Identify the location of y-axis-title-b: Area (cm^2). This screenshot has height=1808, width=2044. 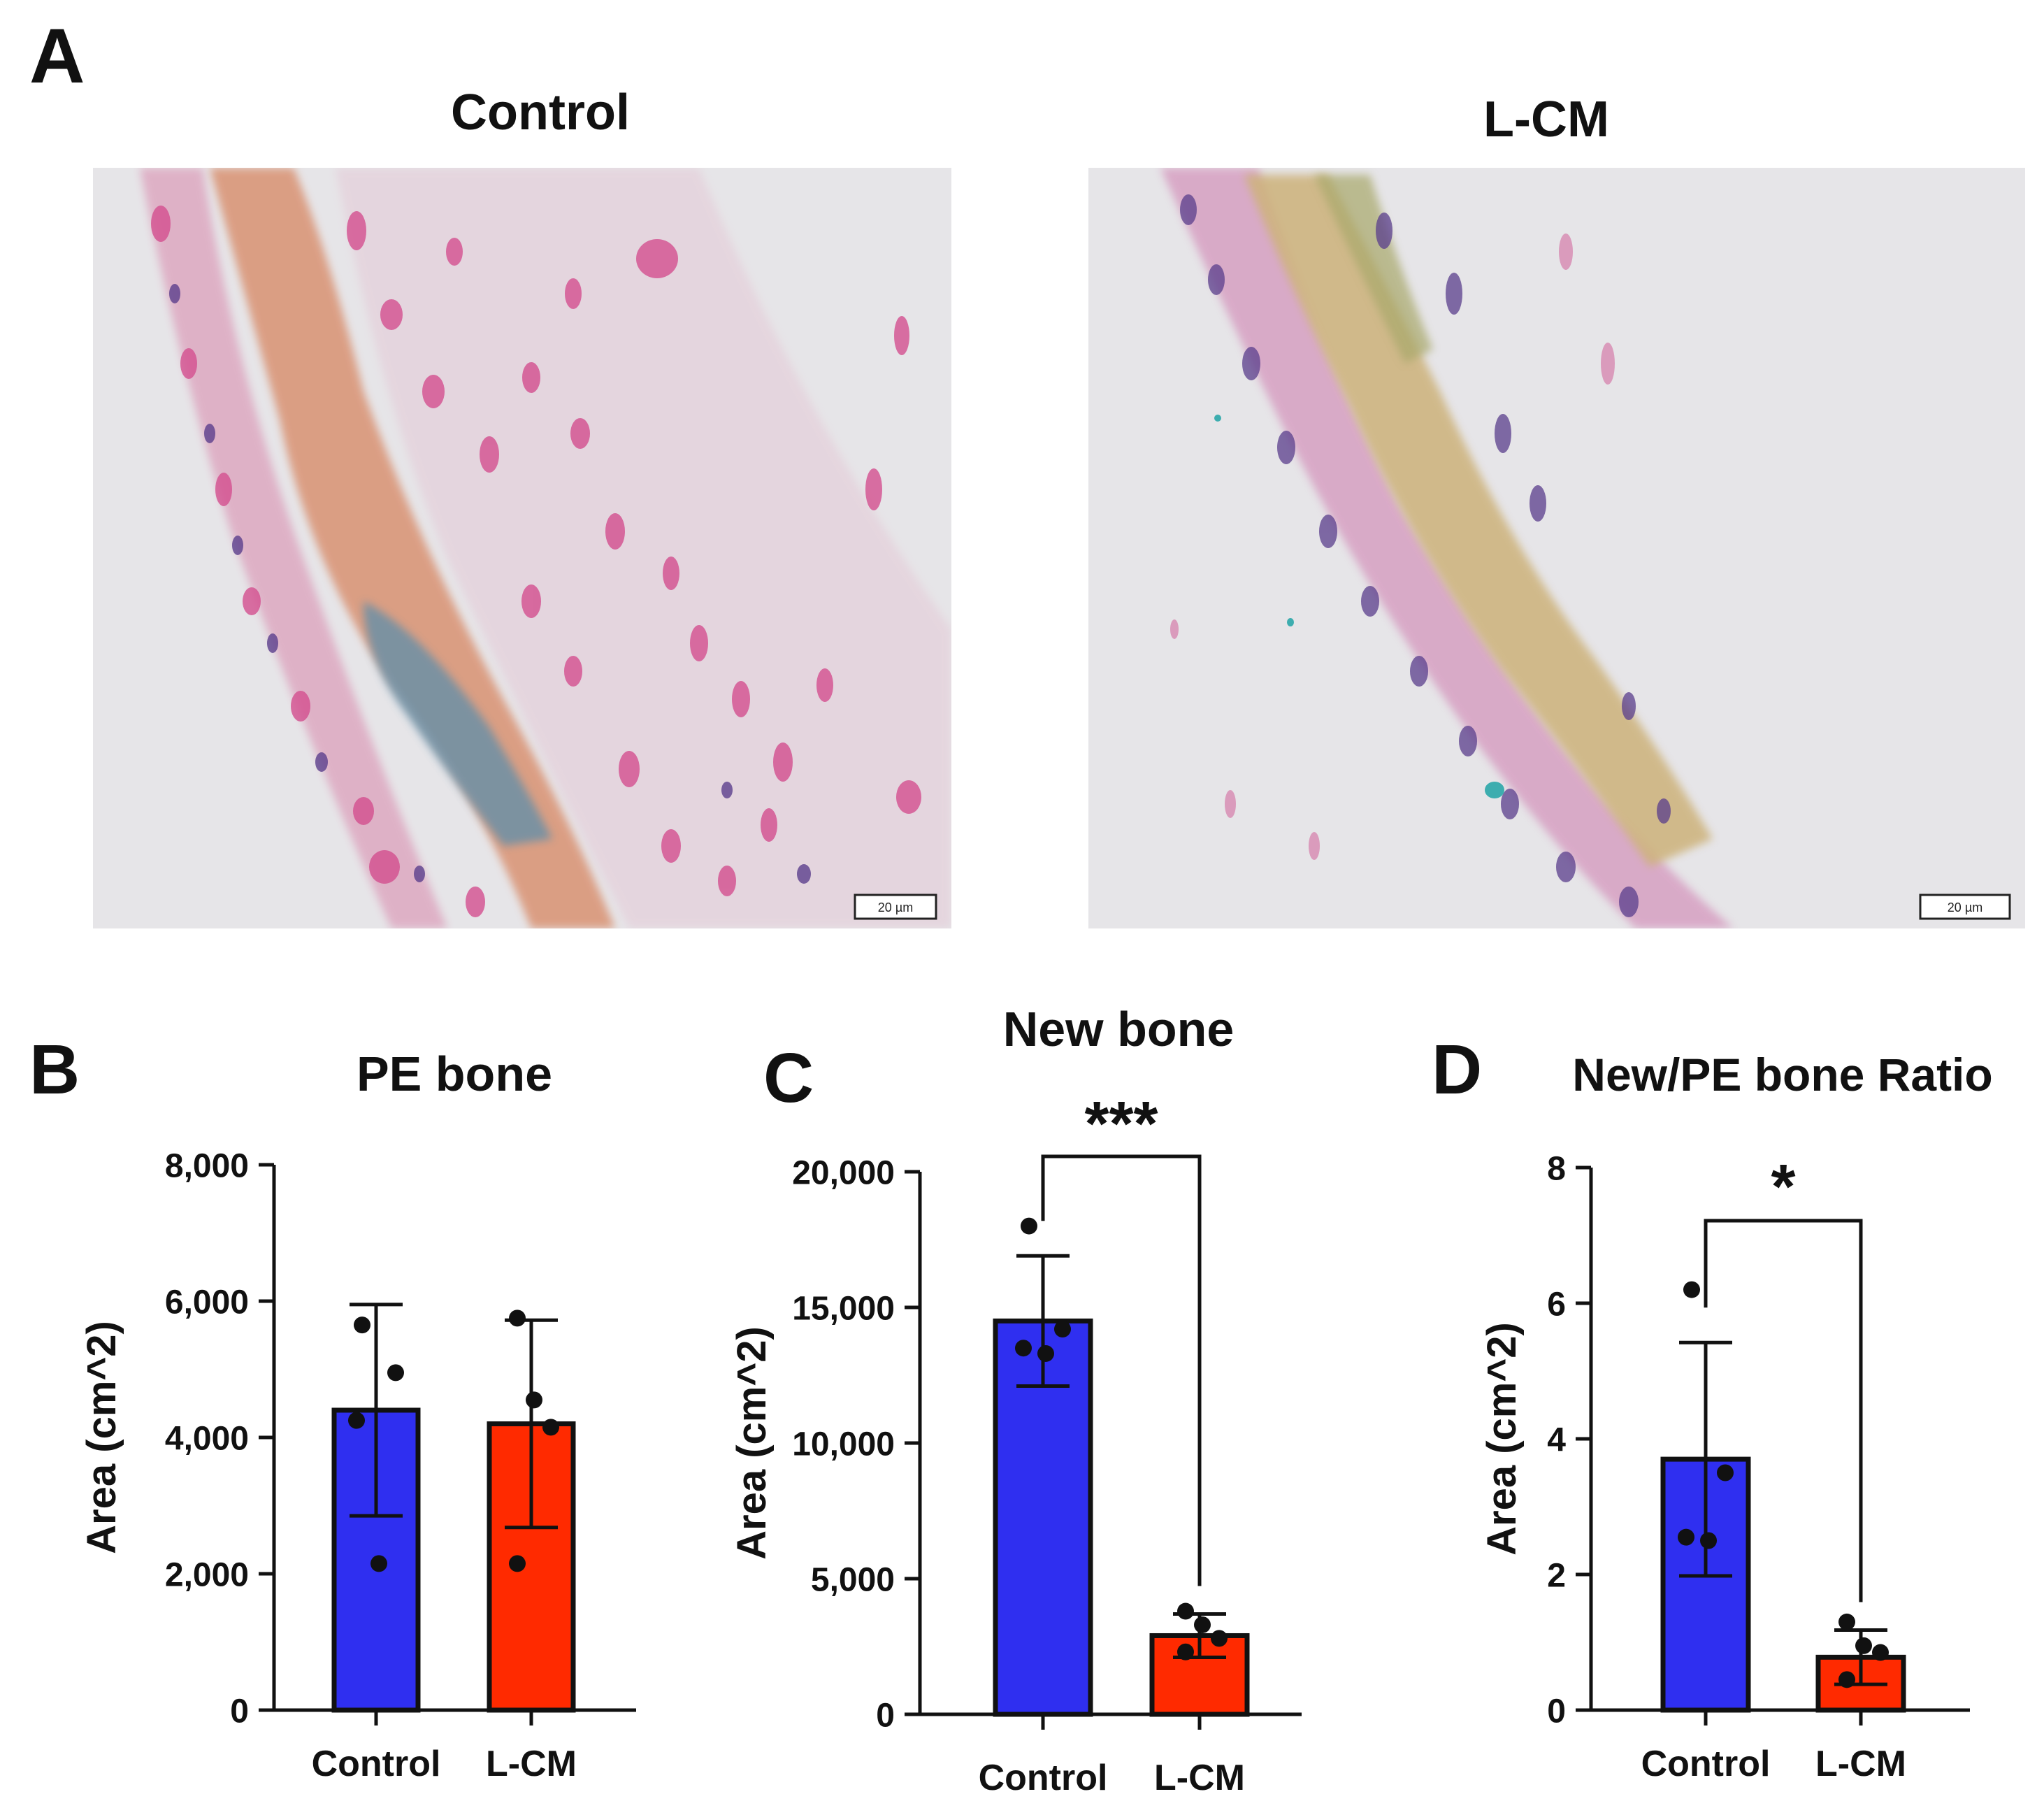
(101, 1437).